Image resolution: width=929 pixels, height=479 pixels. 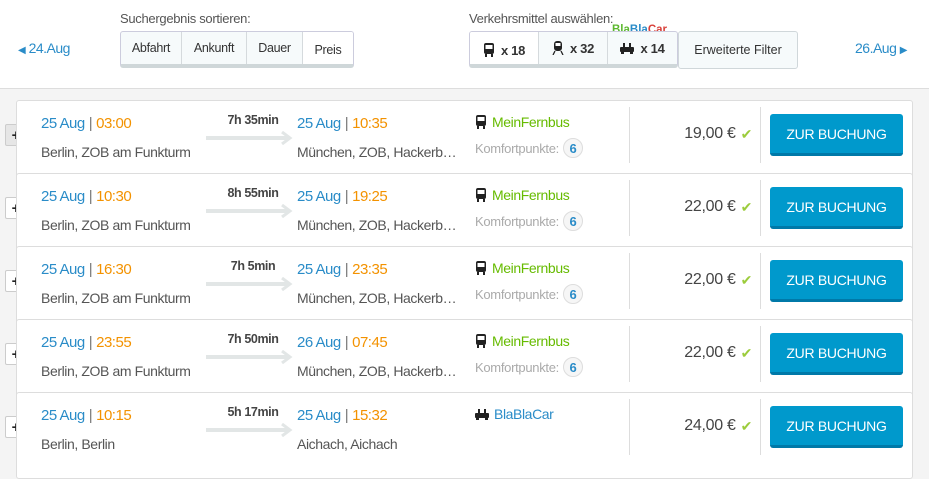 What do you see at coordinates (114, 269) in the screenshot?
I see `departure-time: 16:30` at bounding box center [114, 269].